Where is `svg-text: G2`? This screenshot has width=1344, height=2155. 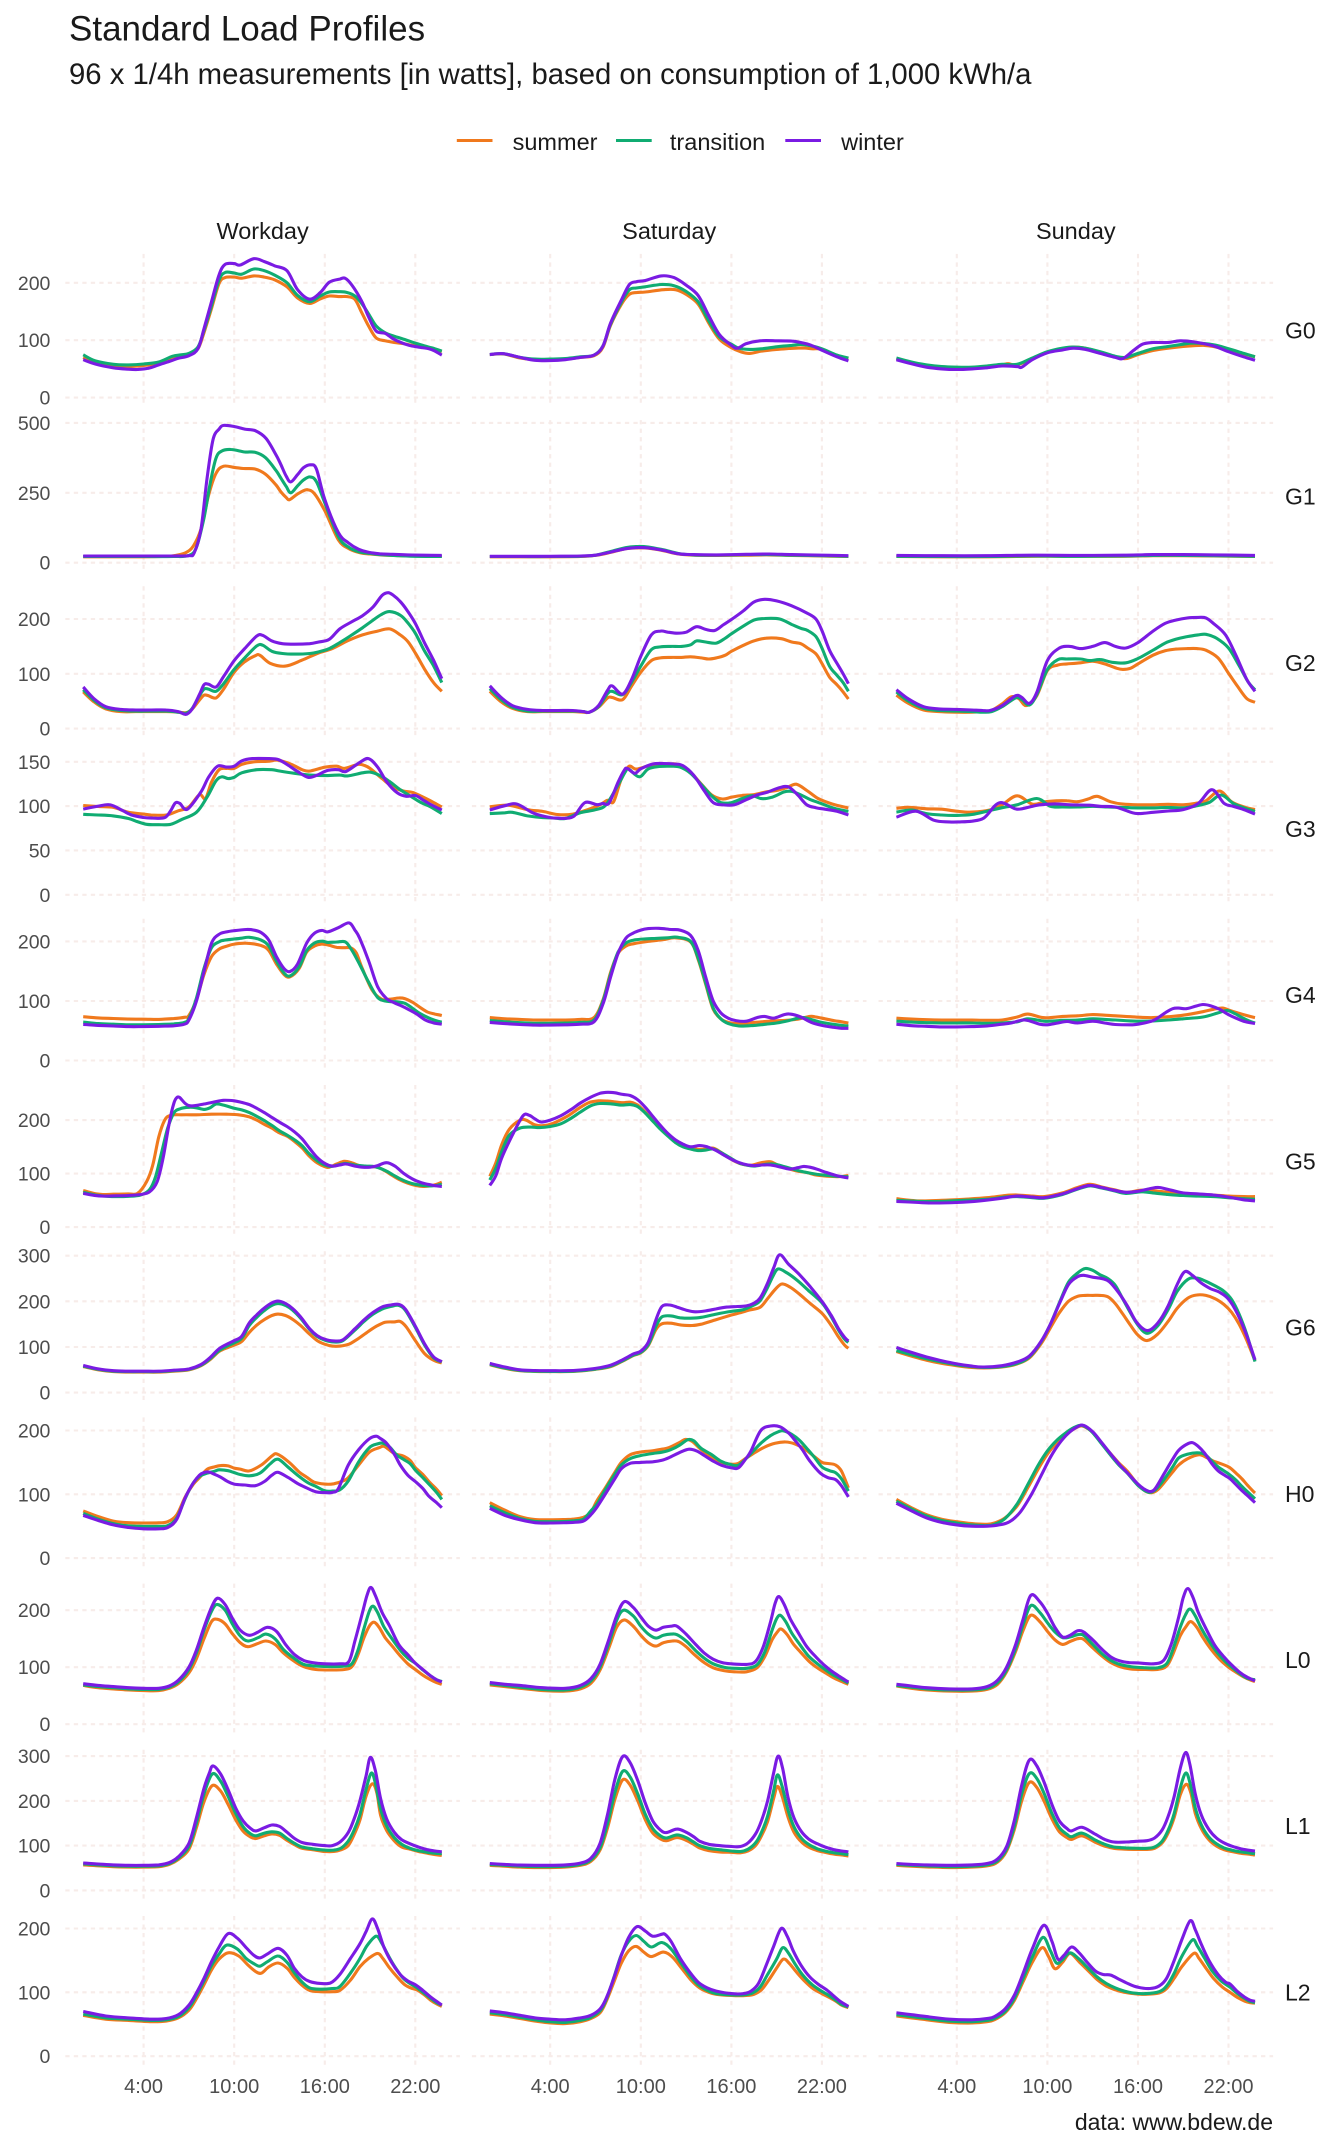 svg-text: G2 is located at coordinates (1300, 663).